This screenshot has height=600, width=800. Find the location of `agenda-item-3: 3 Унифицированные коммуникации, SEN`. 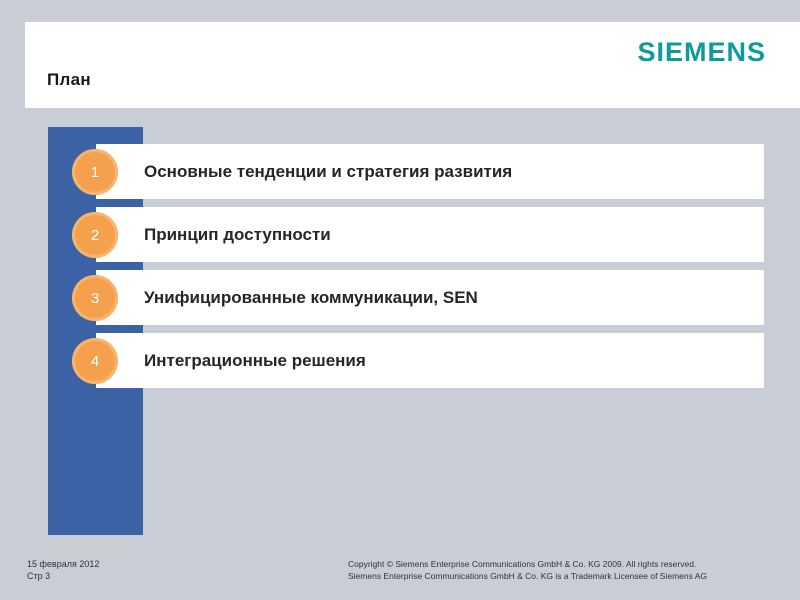

agenda-item-3: 3 Унифицированные коммуникации, SEN is located at coordinates (418, 297).